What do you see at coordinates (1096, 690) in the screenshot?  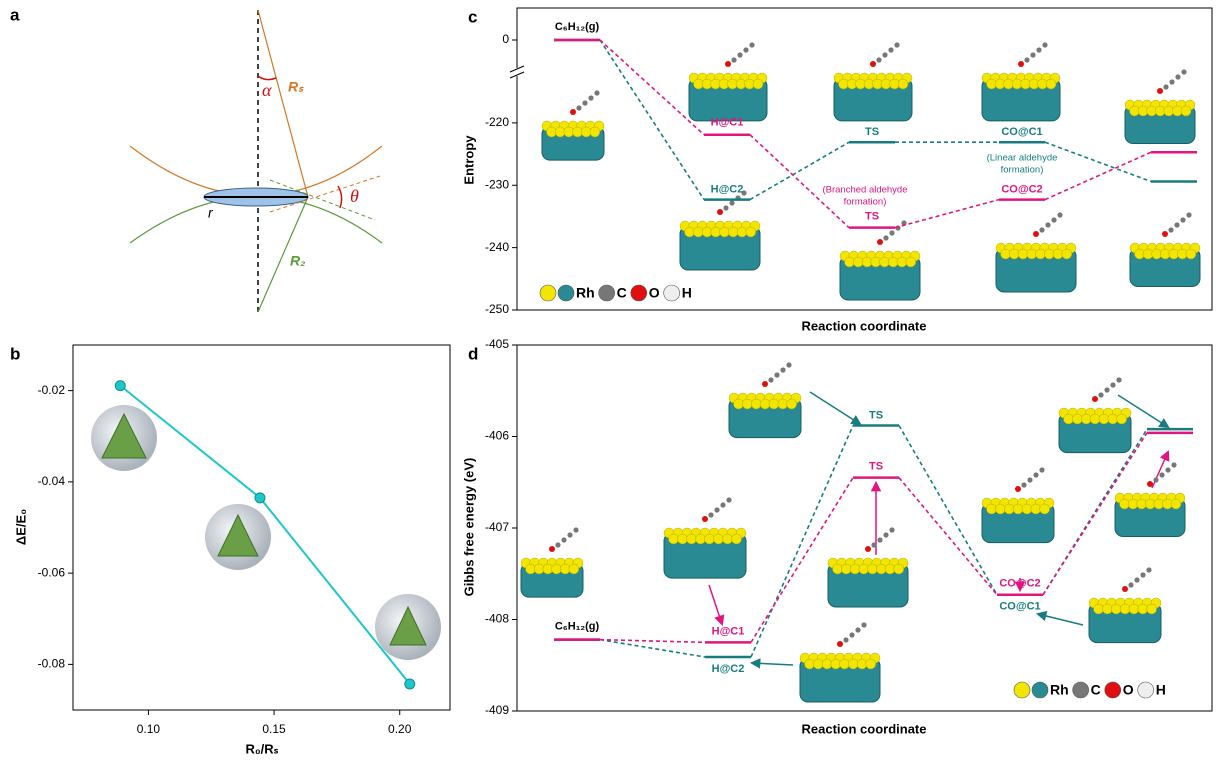 I see `legend-label: C` at bounding box center [1096, 690].